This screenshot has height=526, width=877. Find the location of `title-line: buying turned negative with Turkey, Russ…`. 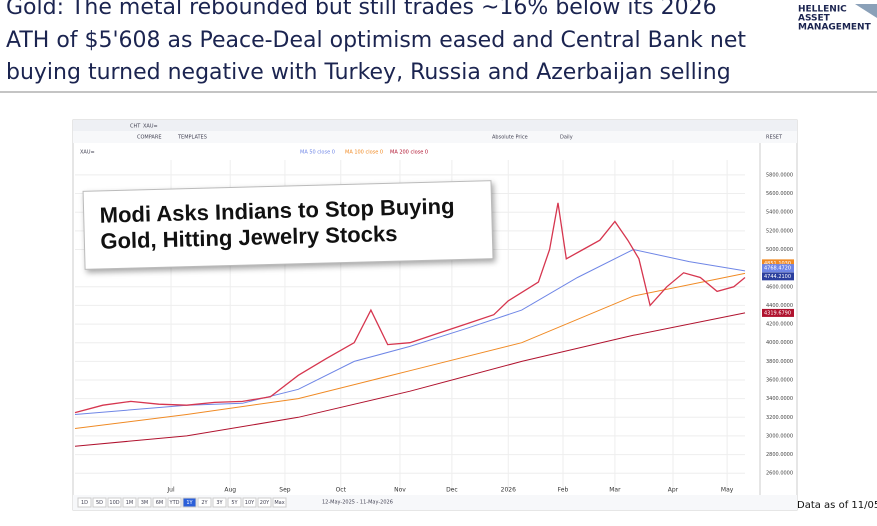

title-line: buying turned negative with Turkey, Russ… is located at coordinates (368, 72).